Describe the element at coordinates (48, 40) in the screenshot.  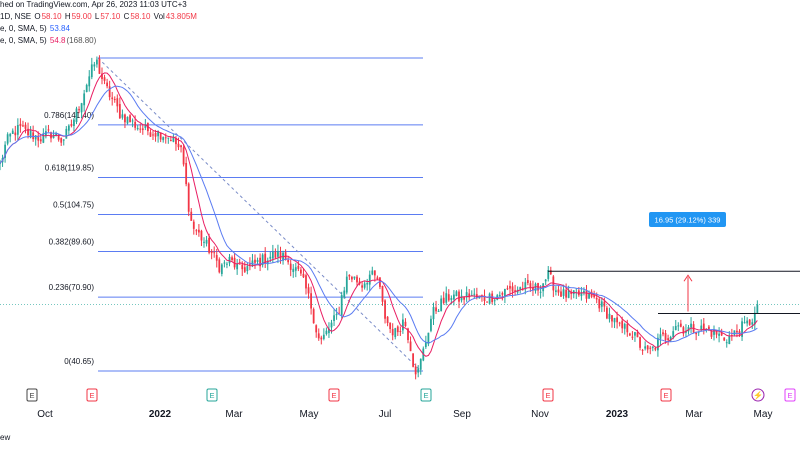
I see `ma2-legend: e, 0, SMA, 5) 54.8(168.80)` at that location.